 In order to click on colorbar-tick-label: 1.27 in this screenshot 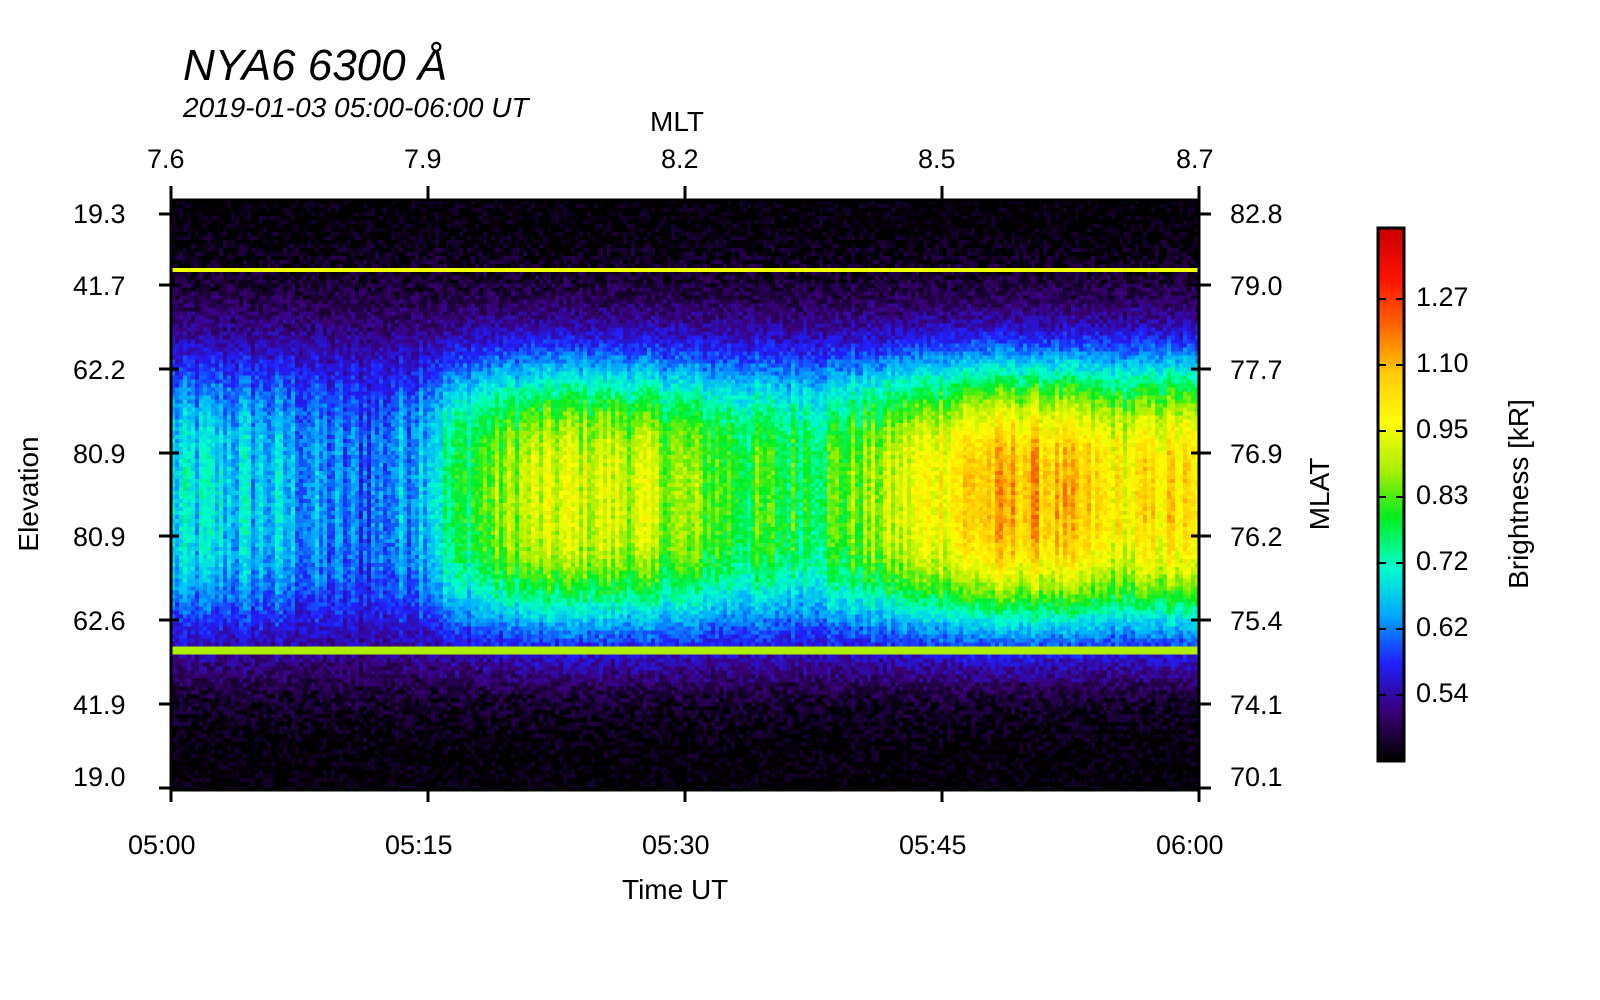, I will do `click(1442, 297)`.